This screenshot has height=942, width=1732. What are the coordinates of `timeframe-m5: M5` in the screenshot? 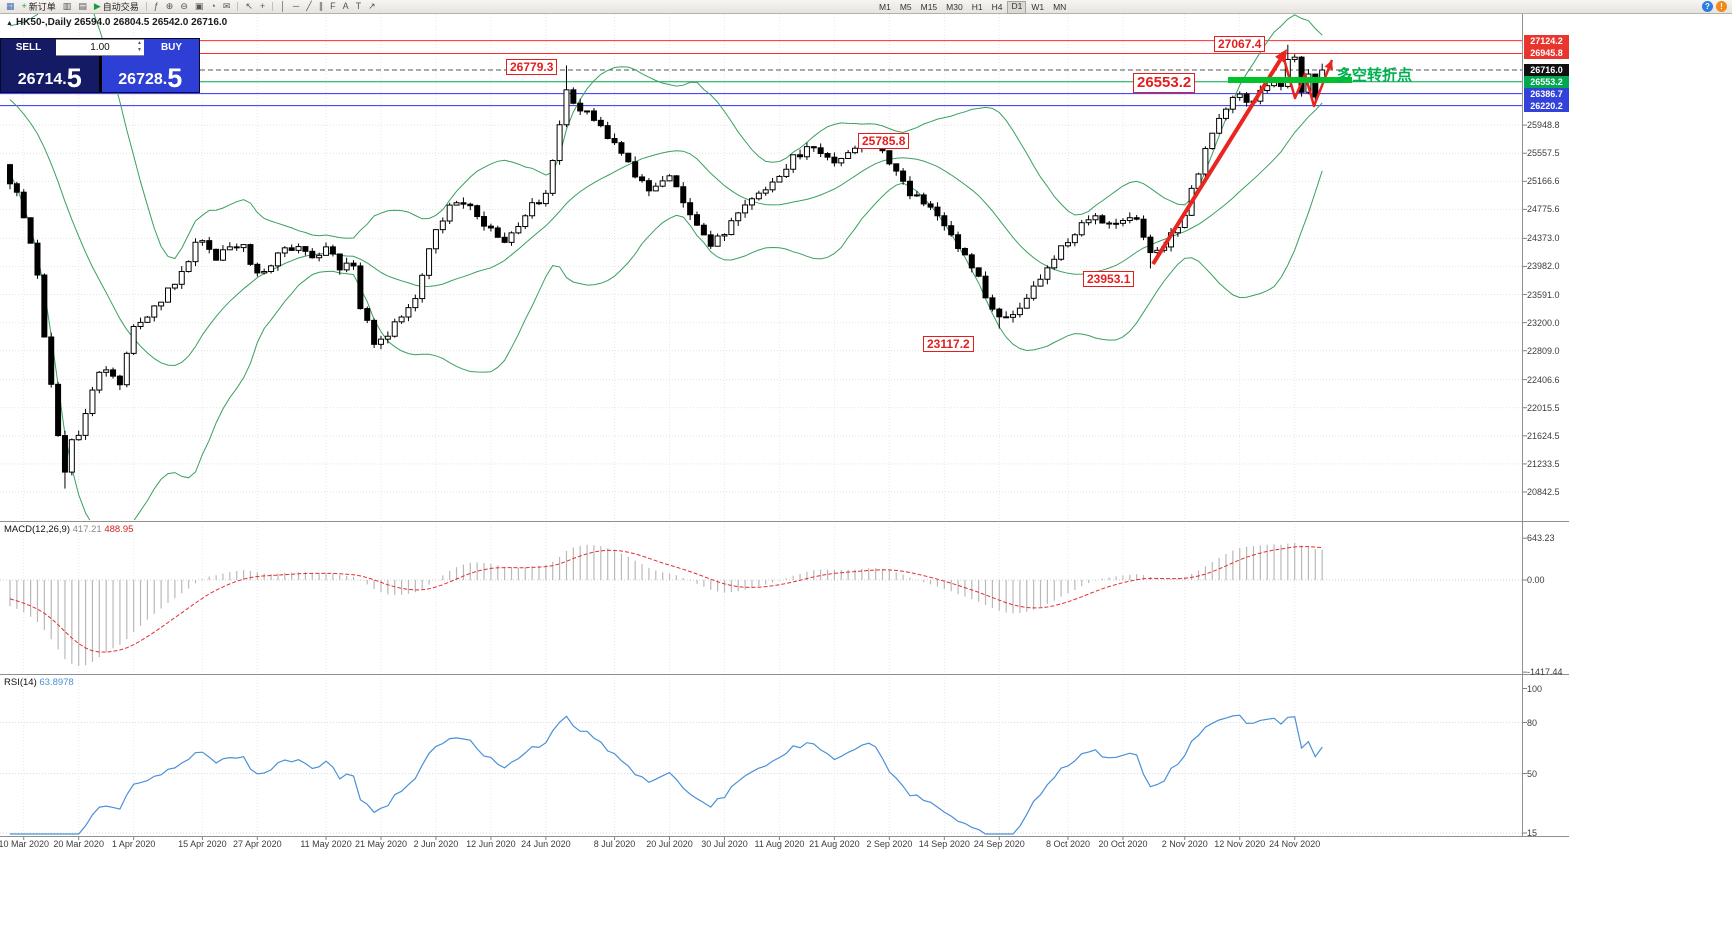 It's located at (905, 7).